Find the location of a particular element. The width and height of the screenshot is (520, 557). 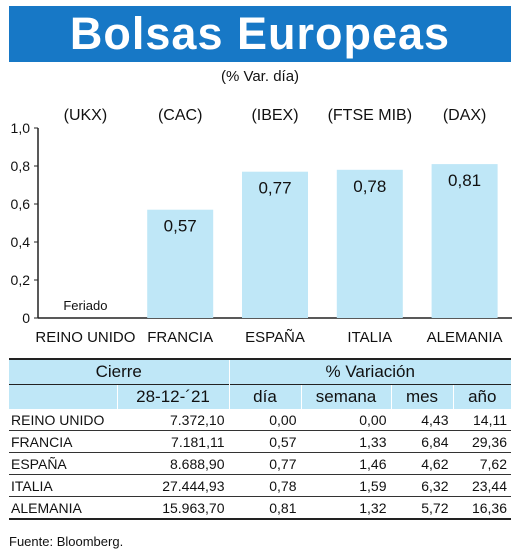

chart-title: Bolsas Europeas is located at coordinates (260, 33).